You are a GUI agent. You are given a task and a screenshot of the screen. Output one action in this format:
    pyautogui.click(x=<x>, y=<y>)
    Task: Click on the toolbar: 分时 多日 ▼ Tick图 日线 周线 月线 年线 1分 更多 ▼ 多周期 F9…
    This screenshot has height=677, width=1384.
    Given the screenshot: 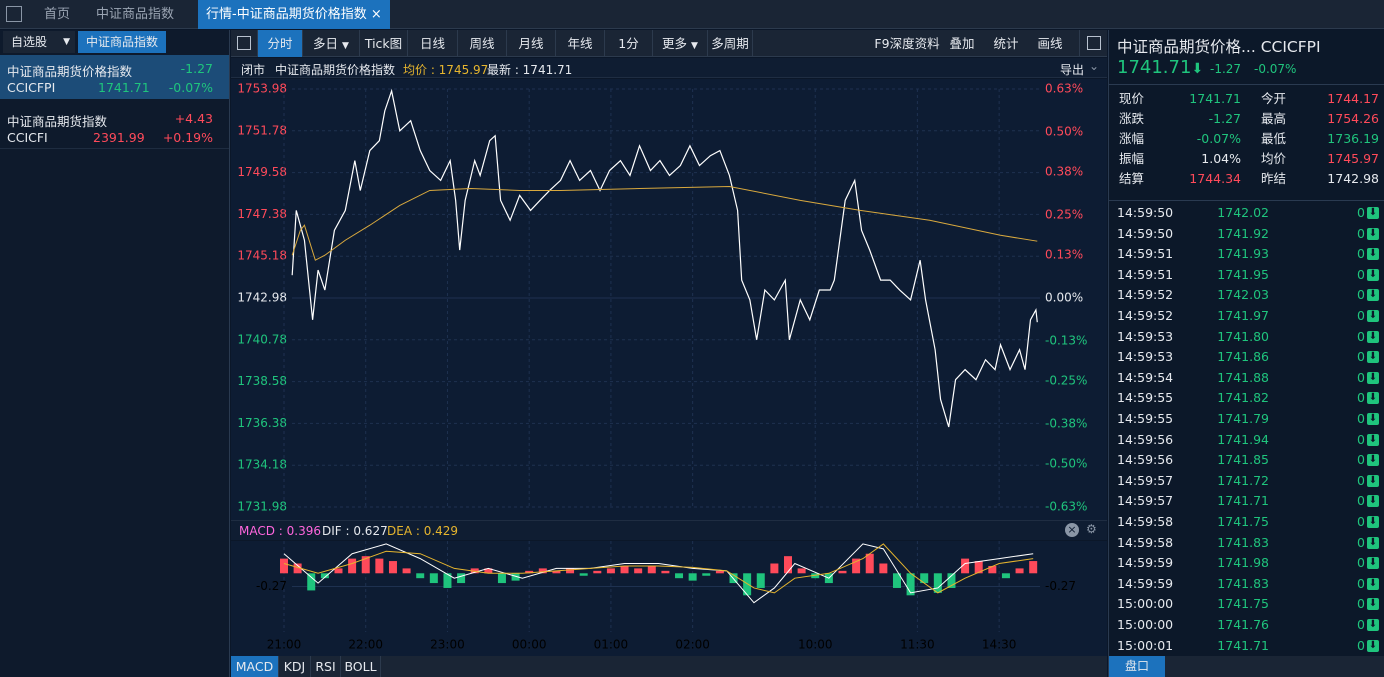 What is the action you would take?
    pyautogui.click(x=669, y=43)
    